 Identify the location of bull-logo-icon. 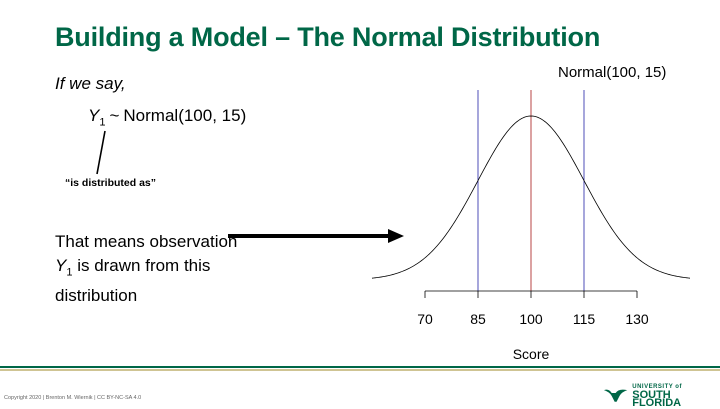
(615, 395).